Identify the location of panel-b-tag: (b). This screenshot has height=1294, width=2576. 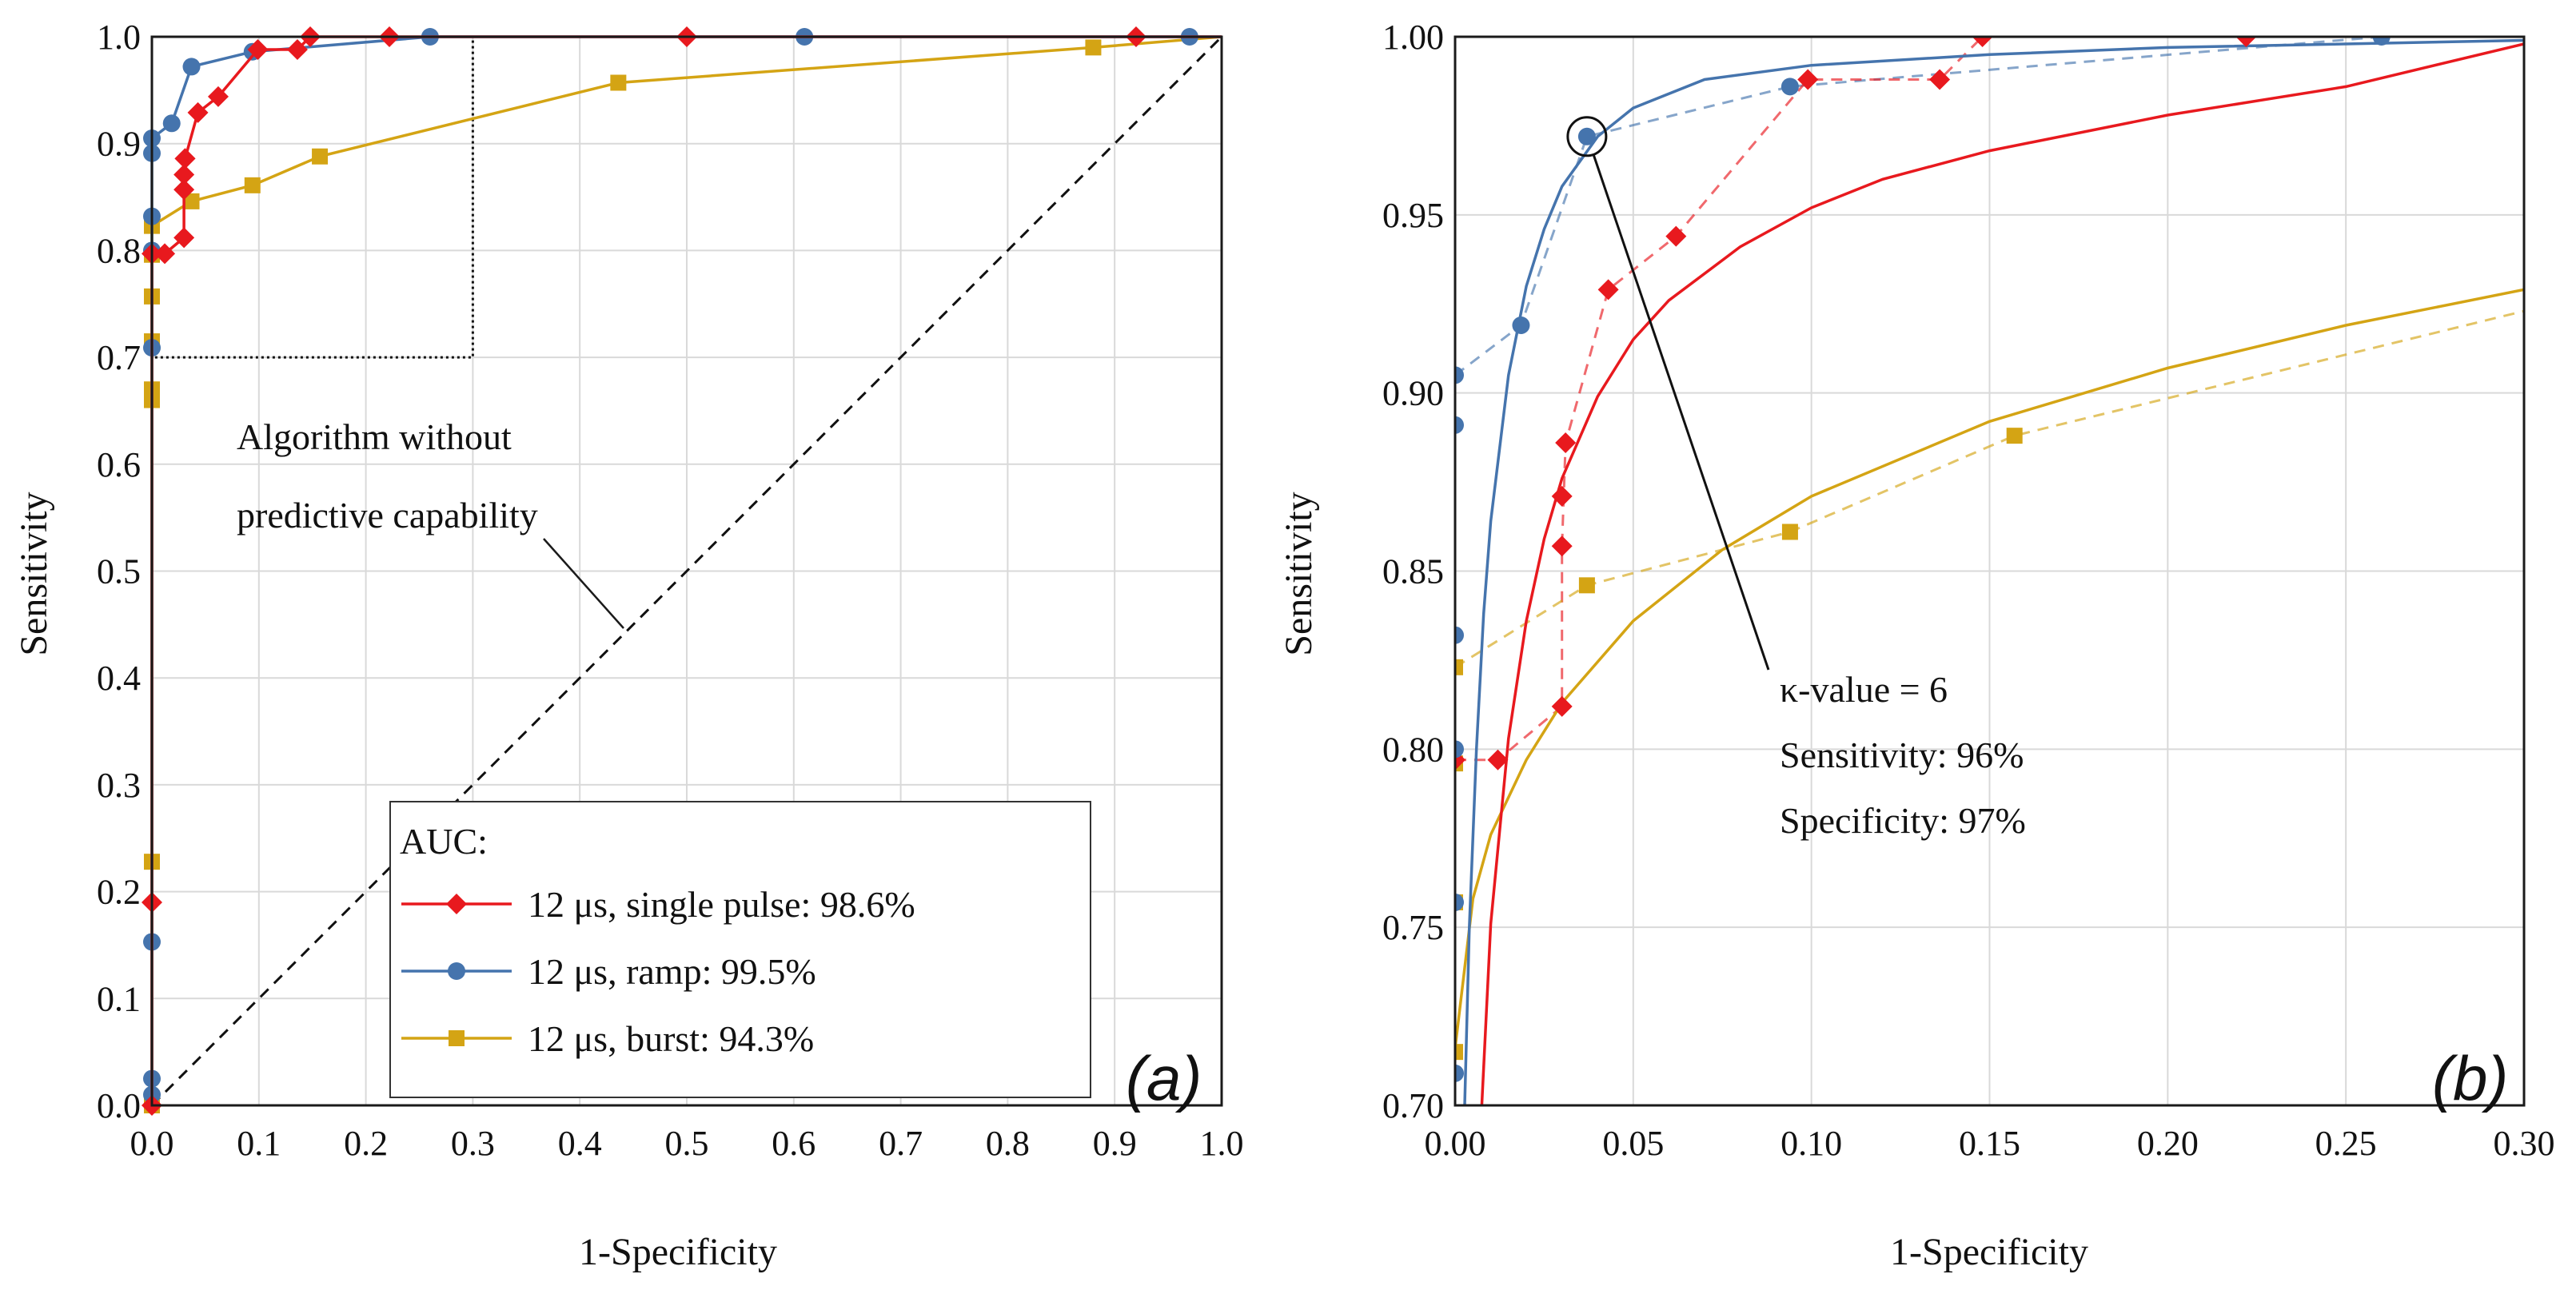
(2470, 1078).